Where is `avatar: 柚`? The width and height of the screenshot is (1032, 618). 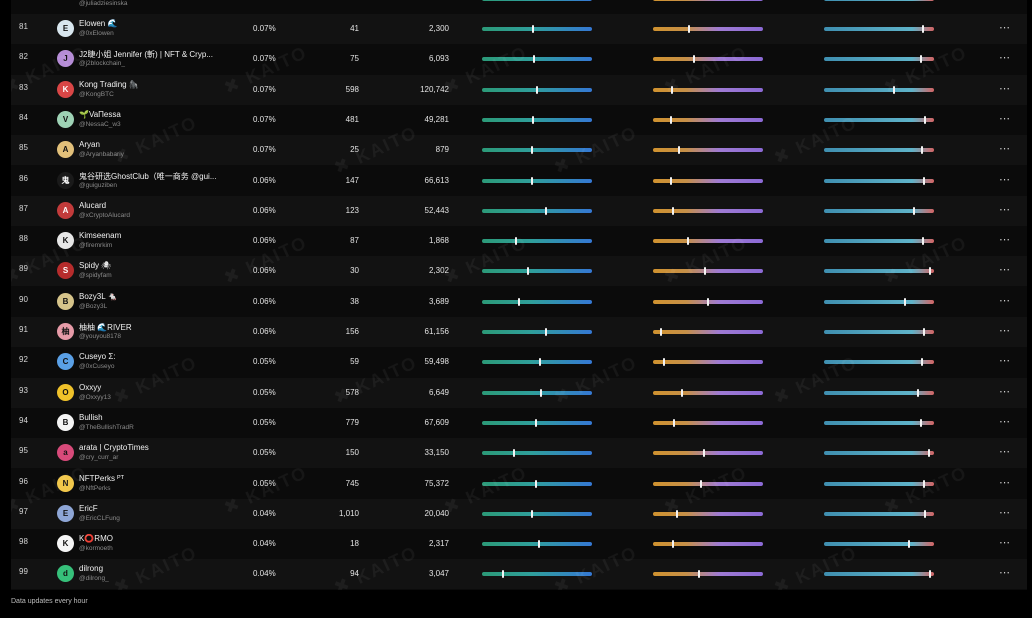
avatar: 柚 is located at coordinates (65, 331).